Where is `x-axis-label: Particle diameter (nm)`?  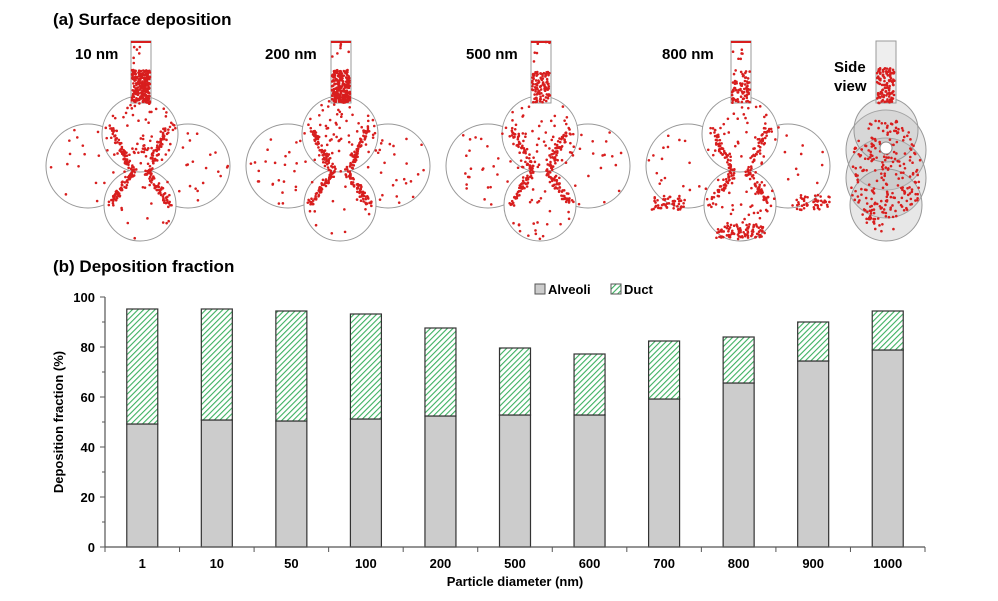 x-axis-label: Particle diameter (nm) is located at coordinates (515, 581).